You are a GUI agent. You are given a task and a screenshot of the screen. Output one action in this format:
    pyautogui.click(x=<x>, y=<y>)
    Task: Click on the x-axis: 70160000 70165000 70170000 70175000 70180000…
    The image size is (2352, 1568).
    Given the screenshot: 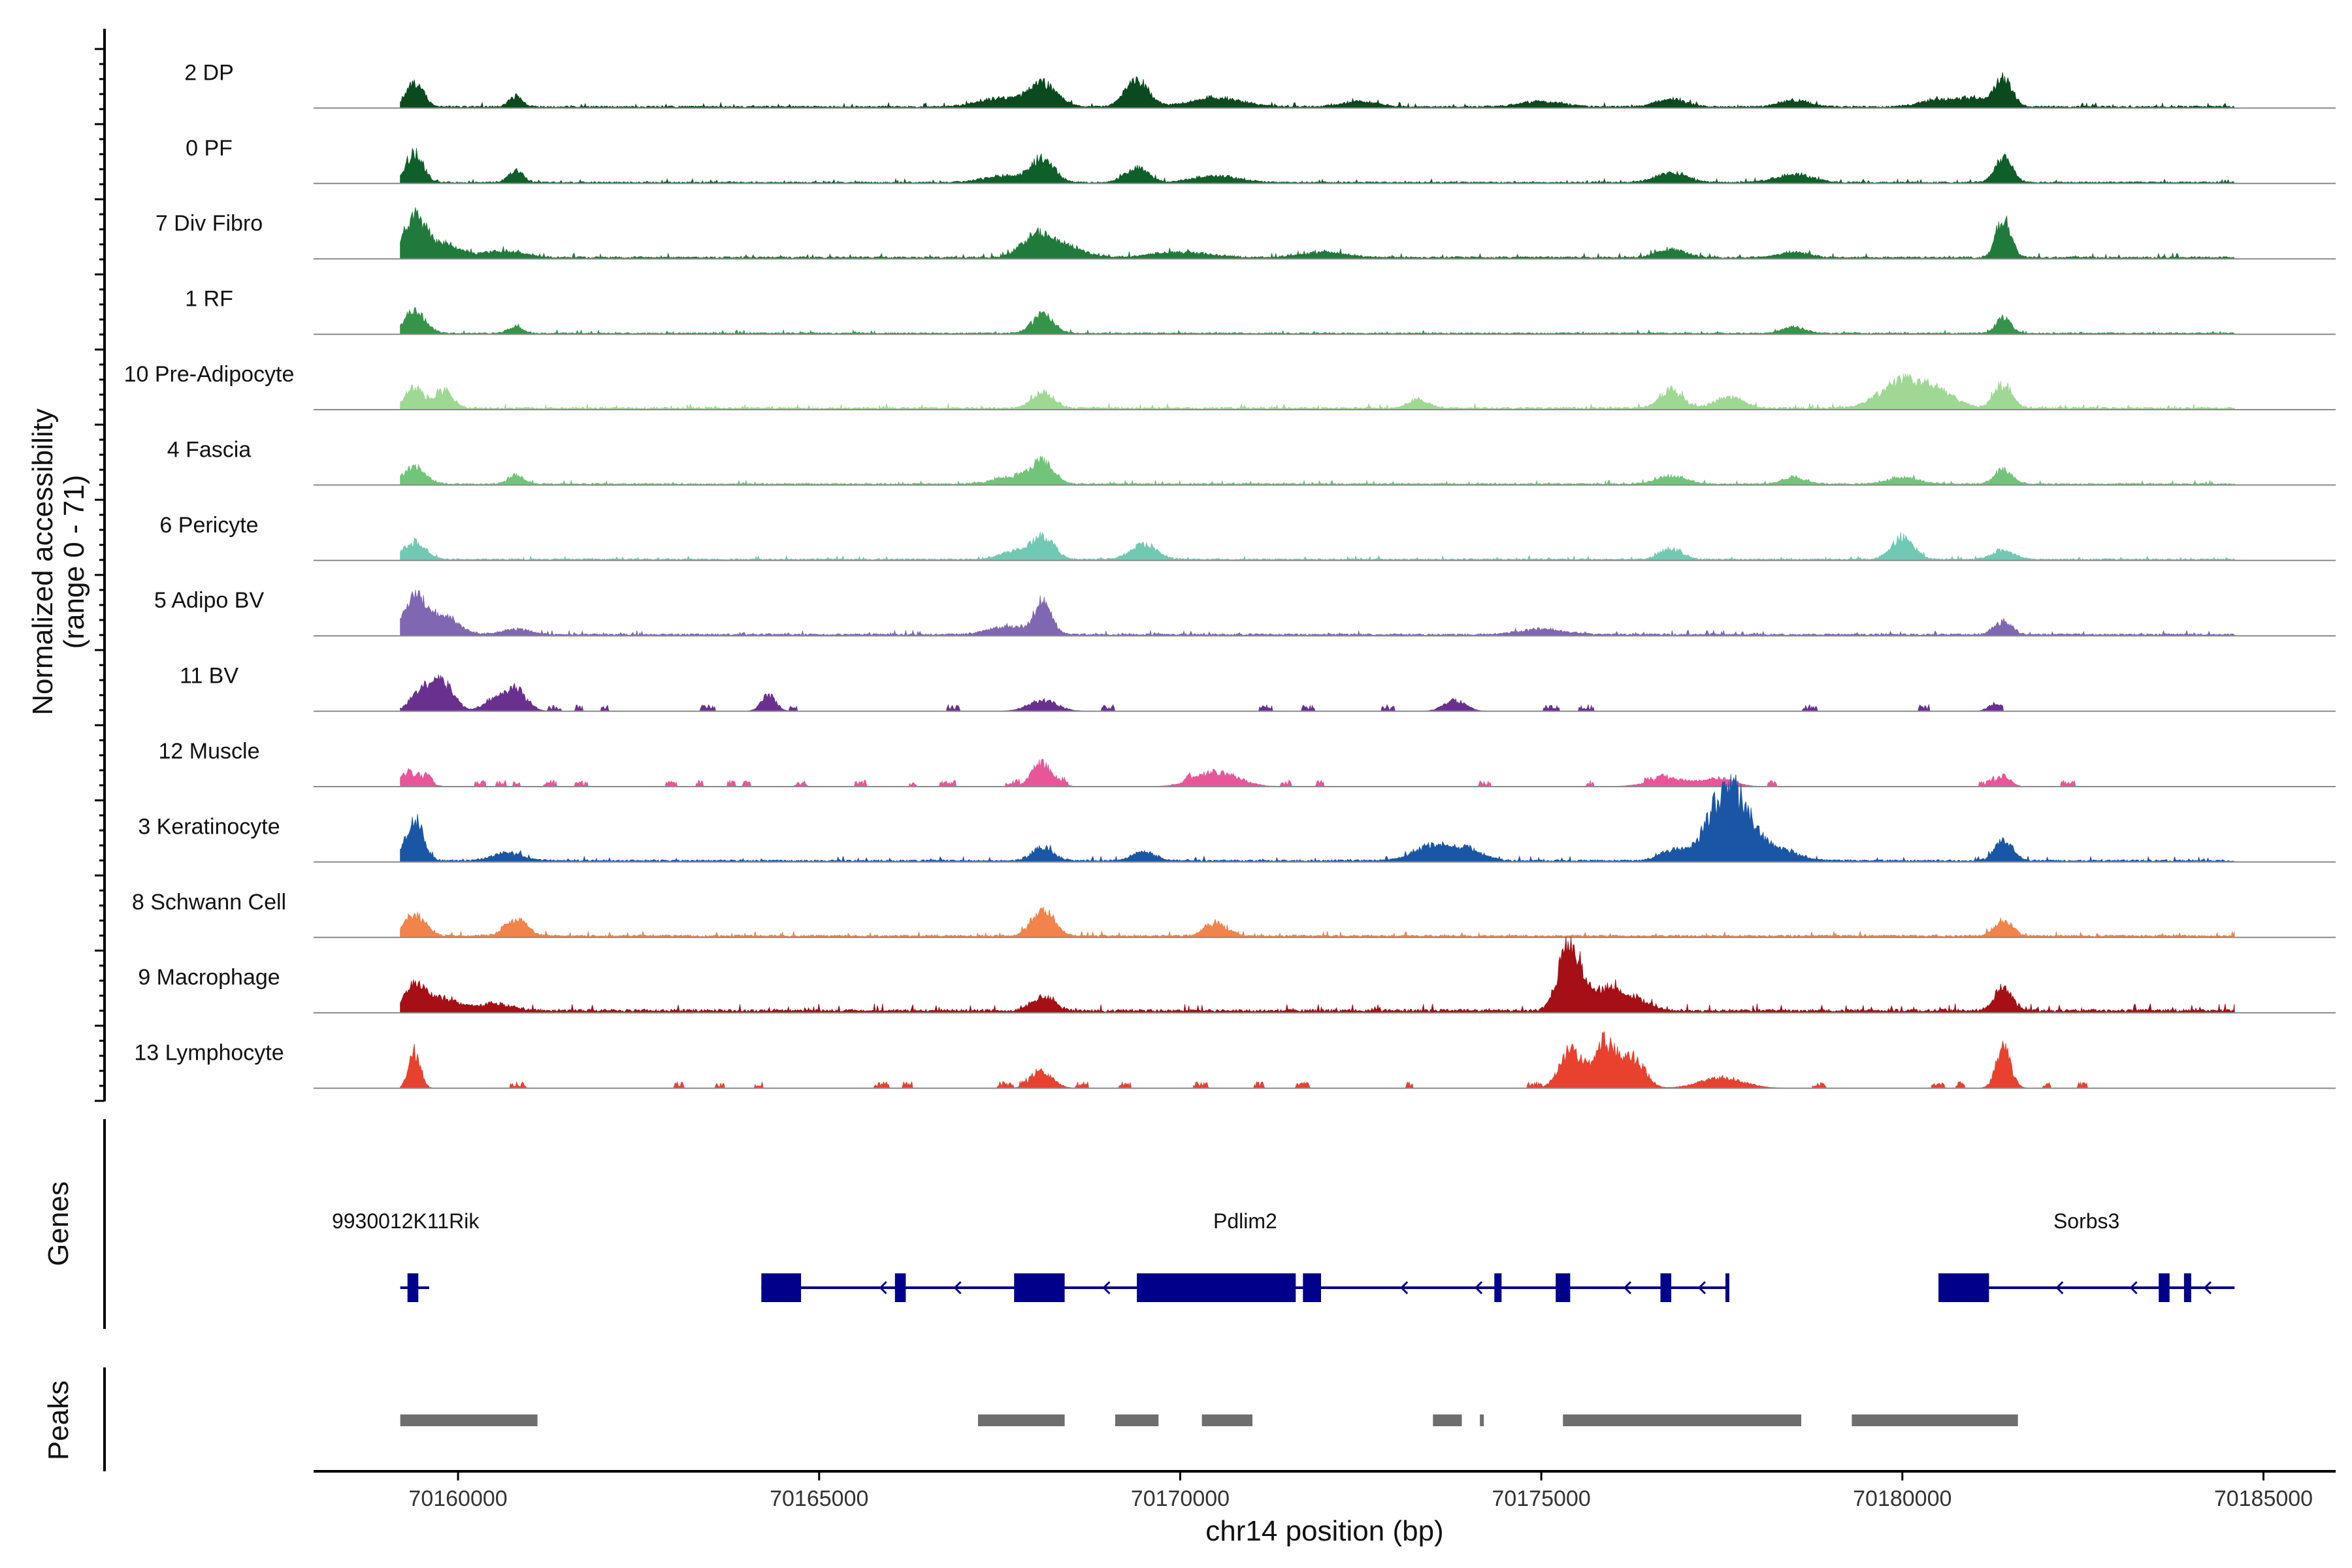 What is the action you would take?
    pyautogui.click(x=1325, y=1508)
    